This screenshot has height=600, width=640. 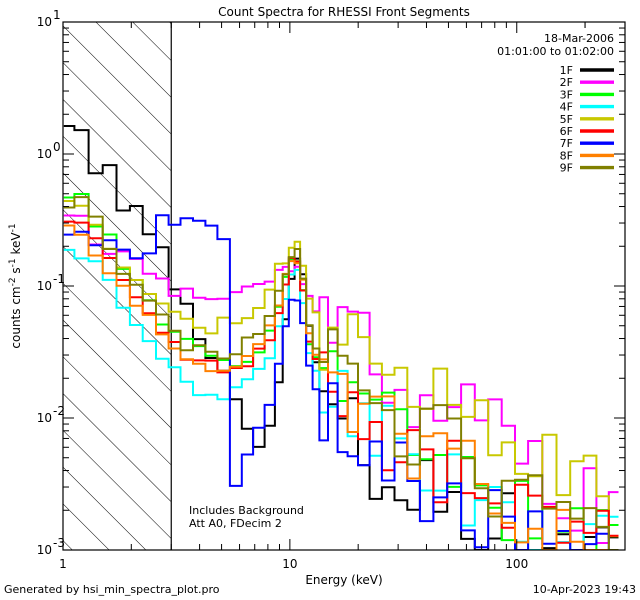 What do you see at coordinates (16, 317) in the screenshot?
I see `y-axis-label-base: counts cm` at bounding box center [16, 317].